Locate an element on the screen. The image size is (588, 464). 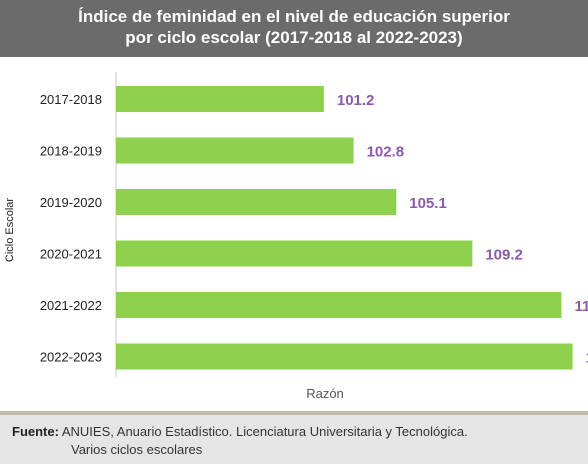
bar-2021-2022 is located at coordinates (339, 305).